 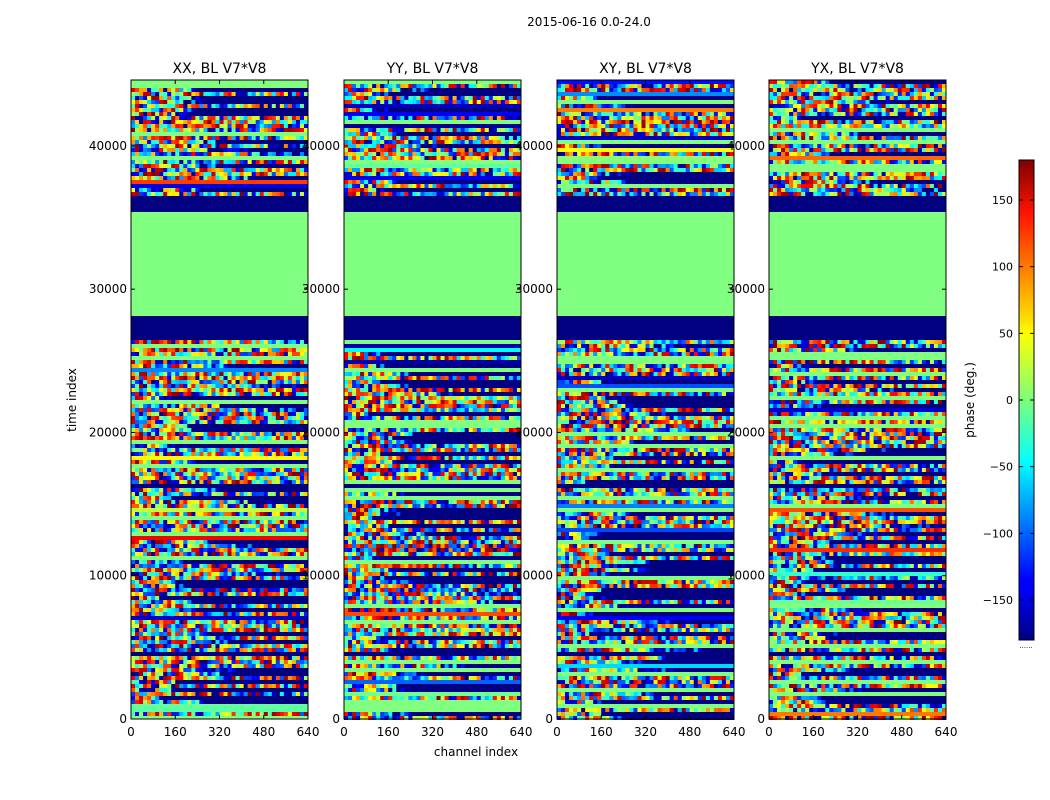 I want to click on chart-title: 2015-06-16 0.0-24.0, so click(x=589, y=22).